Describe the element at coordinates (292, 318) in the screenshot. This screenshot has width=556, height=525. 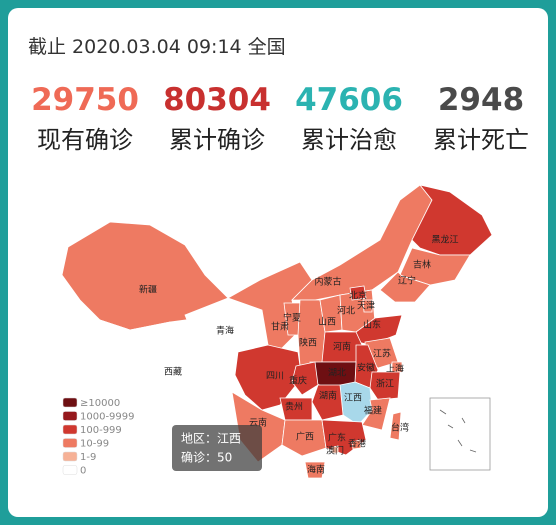
I see `province-label: 宁夏` at that location.